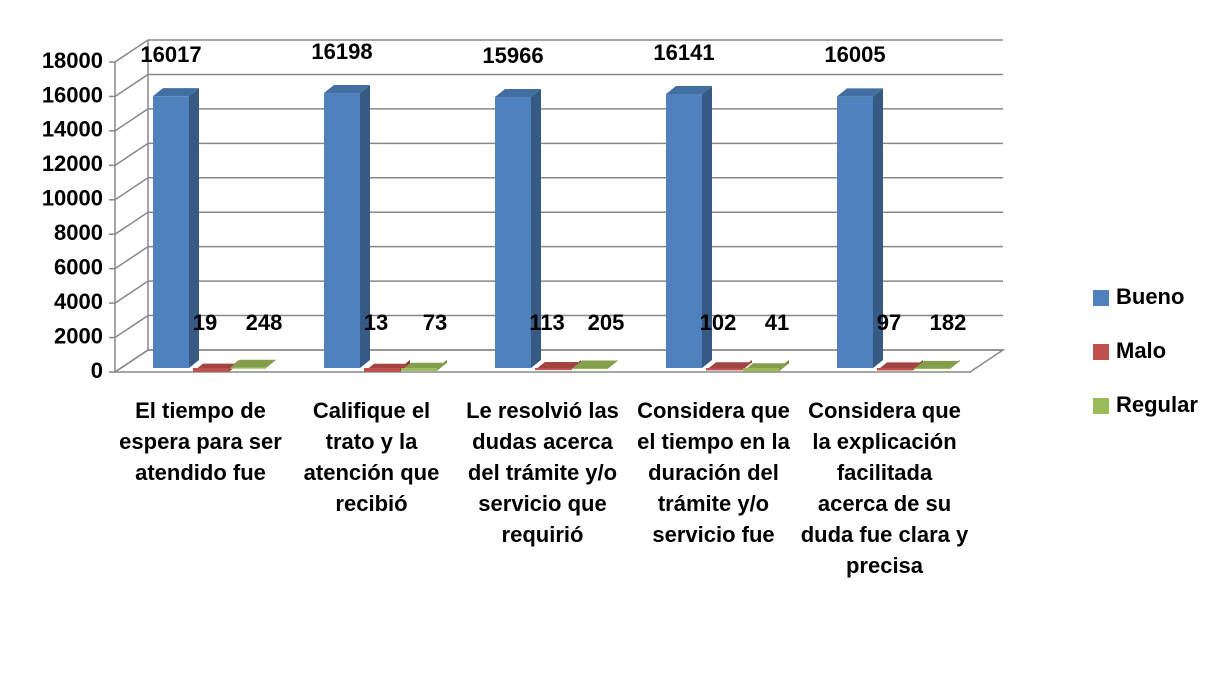 The image size is (1221, 680). What do you see at coordinates (854, 54) in the screenshot?
I see `value-label: 16005` at bounding box center [854, 54].